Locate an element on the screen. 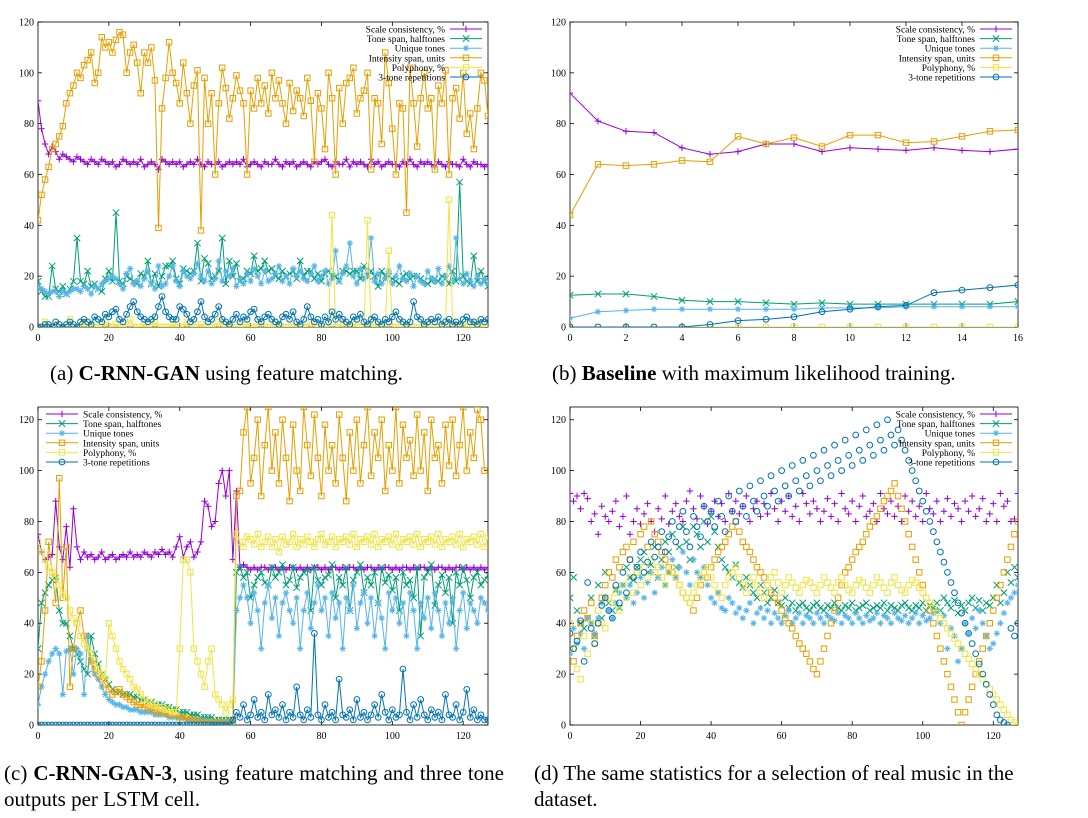 This screenshot has width=1088, height=818. legend-label: Unique tones is located at coordinates (950, 50).